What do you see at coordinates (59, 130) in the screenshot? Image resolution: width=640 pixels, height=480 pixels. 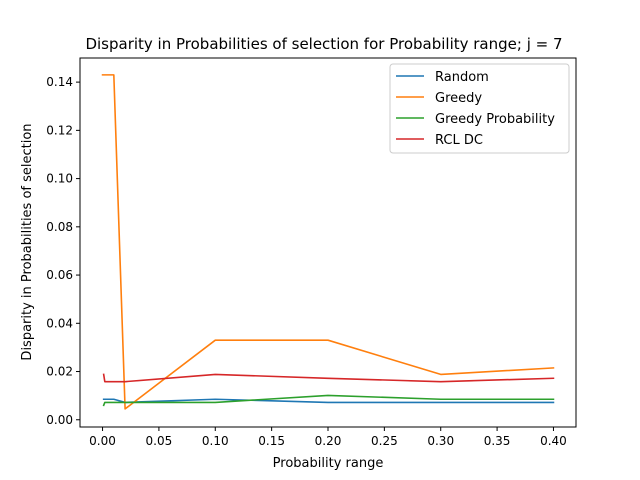 I see `y-tick-label: 0.12` at bounding box center [59, 130].